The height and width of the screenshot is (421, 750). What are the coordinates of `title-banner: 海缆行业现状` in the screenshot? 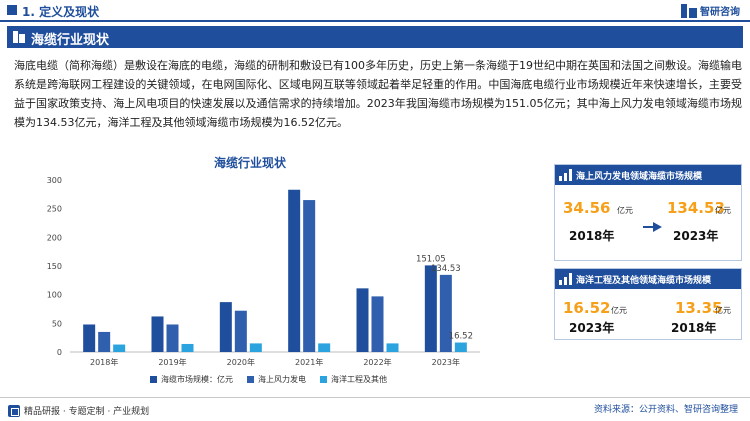 It's located at (375, 37).